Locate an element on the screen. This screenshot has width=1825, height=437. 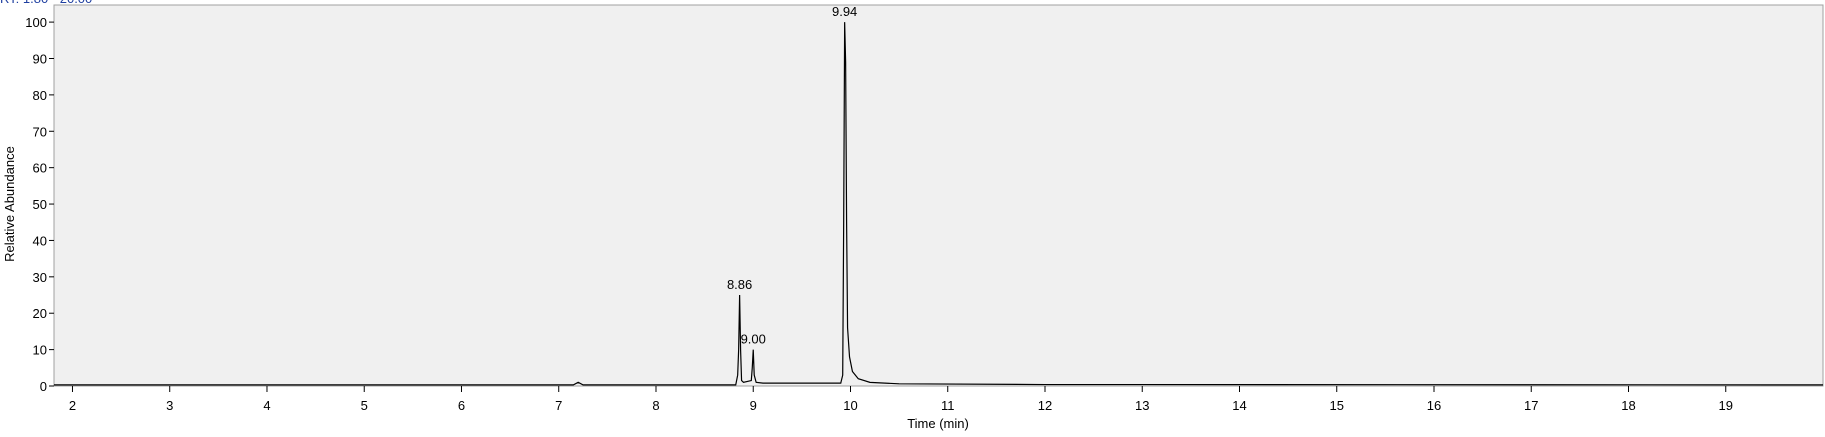
x-axis-label: Time (min) is located at coordinates (938, 423).